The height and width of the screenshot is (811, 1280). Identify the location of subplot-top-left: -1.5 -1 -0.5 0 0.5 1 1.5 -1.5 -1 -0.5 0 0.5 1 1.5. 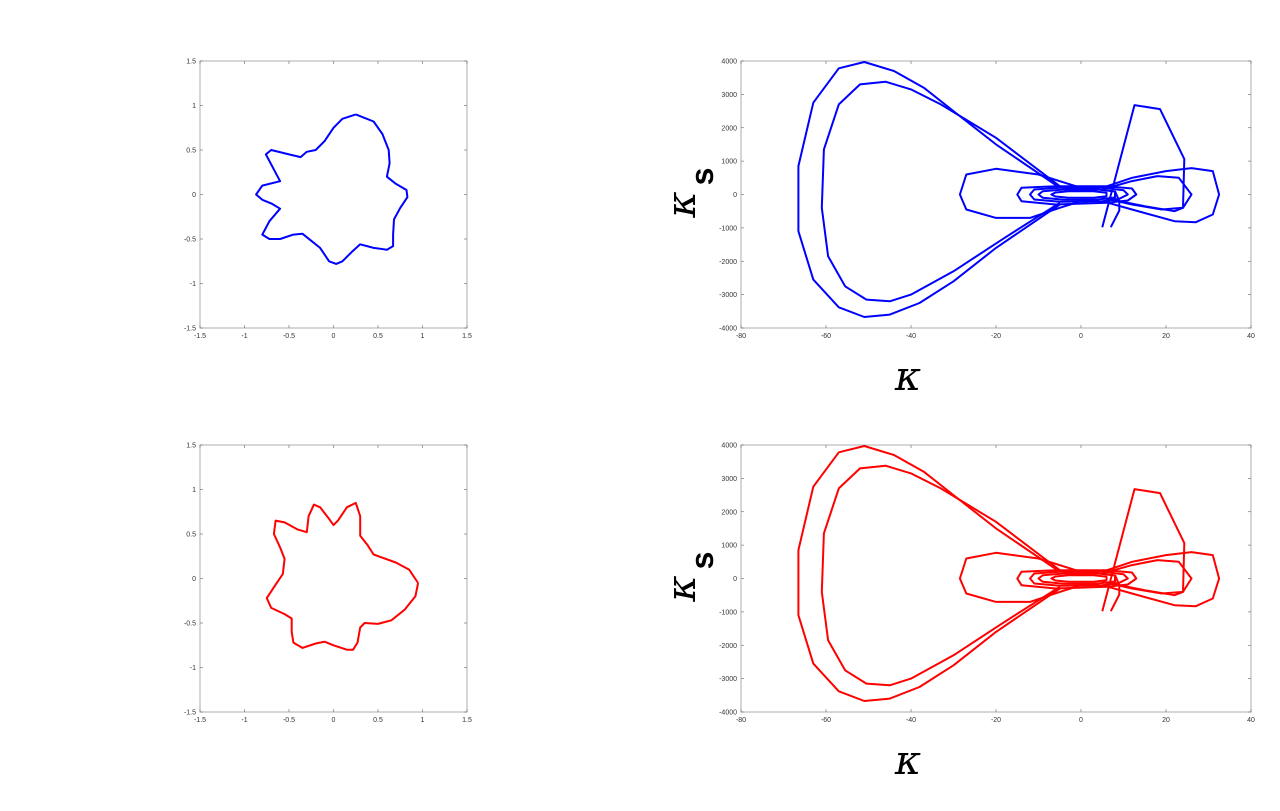
(328, 200).